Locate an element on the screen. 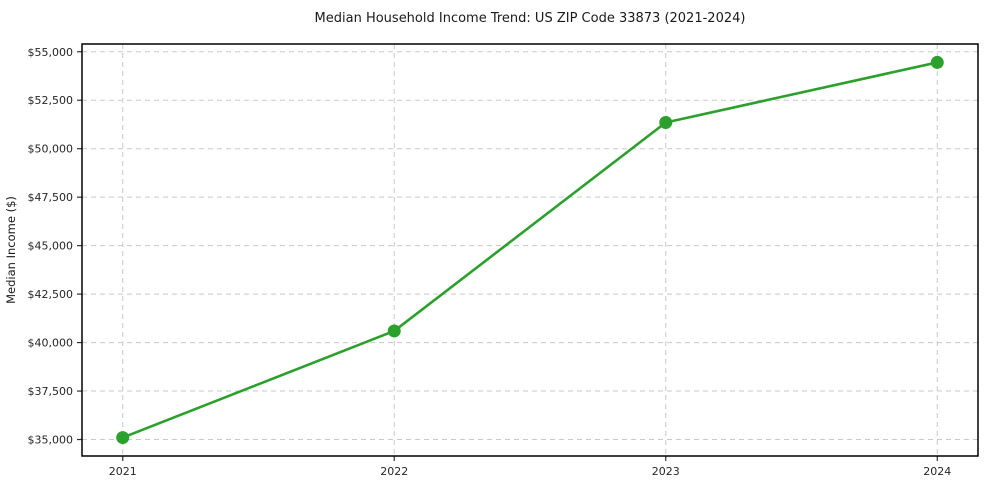  x-tick-label: 2021 is located at coordinates (123, 471).